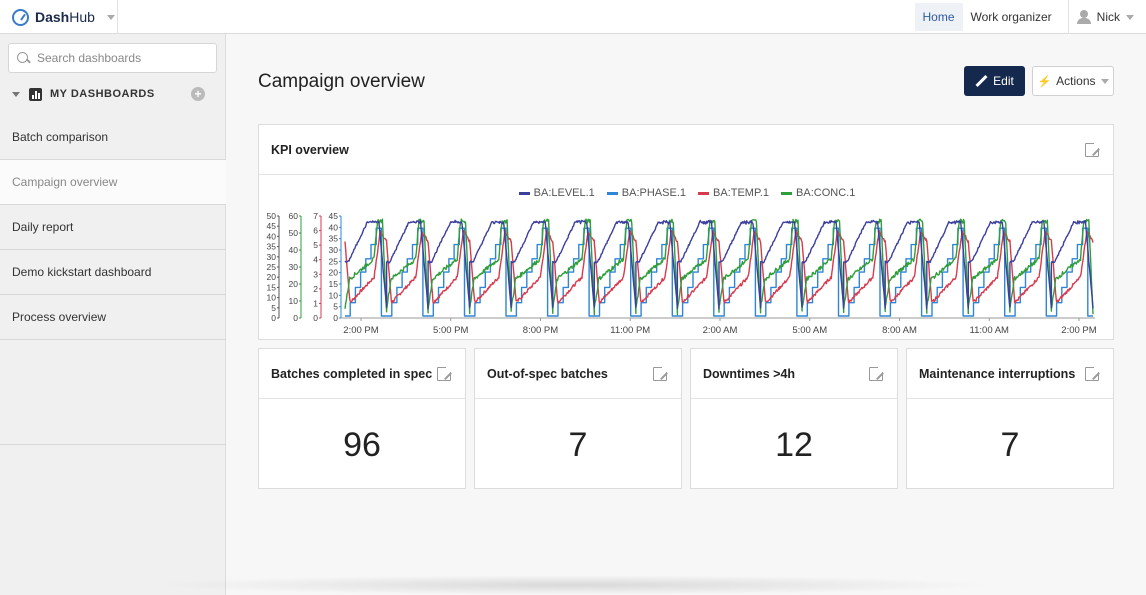  I want to click on legend-label: BA:PHASE.1, so click(653, 193).